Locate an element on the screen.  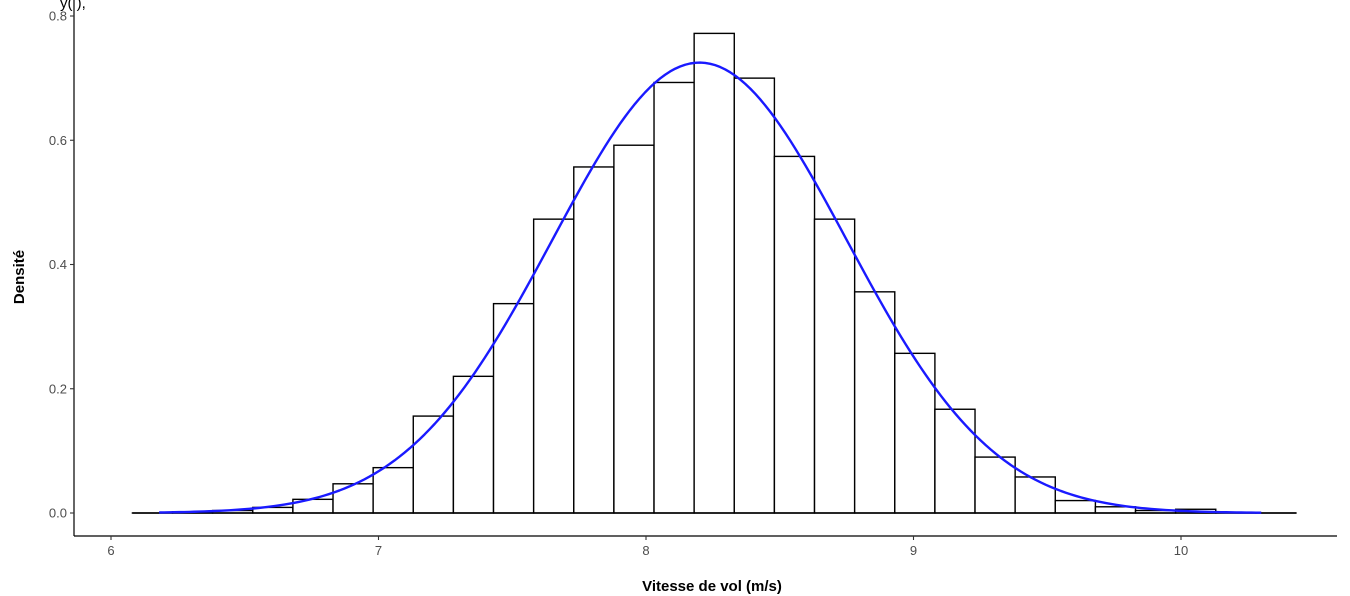
x-tick-label-1: 7 is located at coordinates (378, 550).